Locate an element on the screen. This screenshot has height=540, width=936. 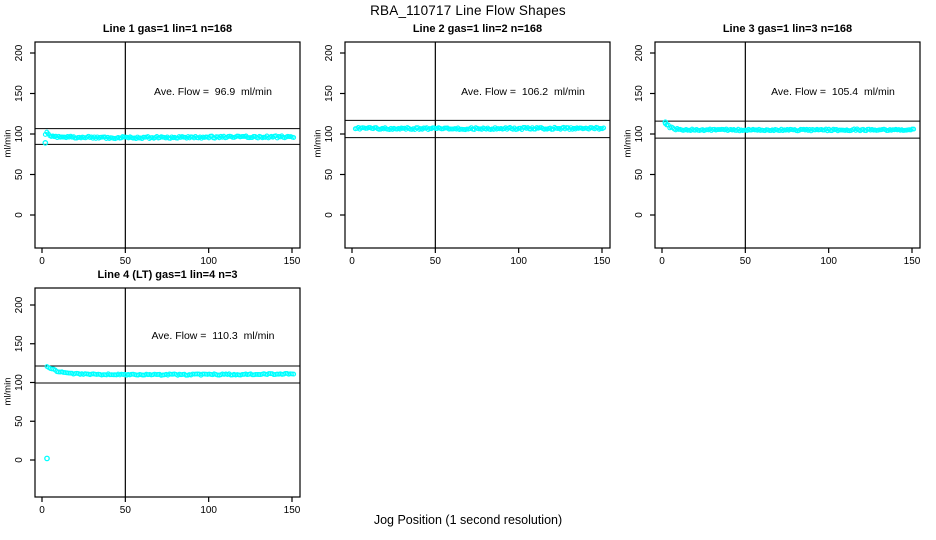
panel-4-annotation: Ave. Flow = 110.3 ml/min is located at coordinates (213, 336).